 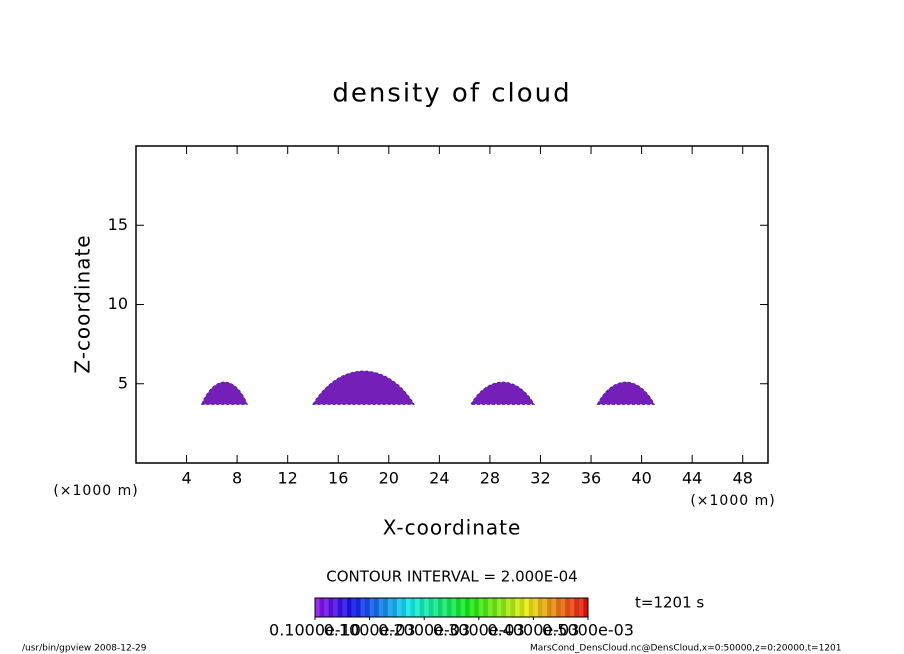 I want to click on x-axis-label: X-coordinate, so click(x=452, y=528).